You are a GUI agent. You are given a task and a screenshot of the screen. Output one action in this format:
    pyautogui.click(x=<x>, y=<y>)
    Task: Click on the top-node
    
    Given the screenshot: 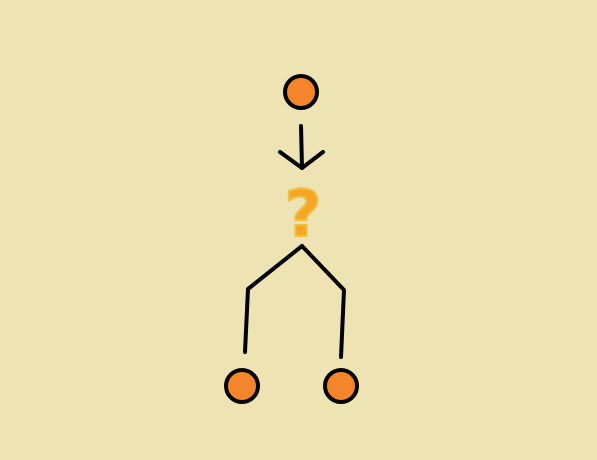 What is the action you would take?
    pyautogui.click(x=301, y=92)
    